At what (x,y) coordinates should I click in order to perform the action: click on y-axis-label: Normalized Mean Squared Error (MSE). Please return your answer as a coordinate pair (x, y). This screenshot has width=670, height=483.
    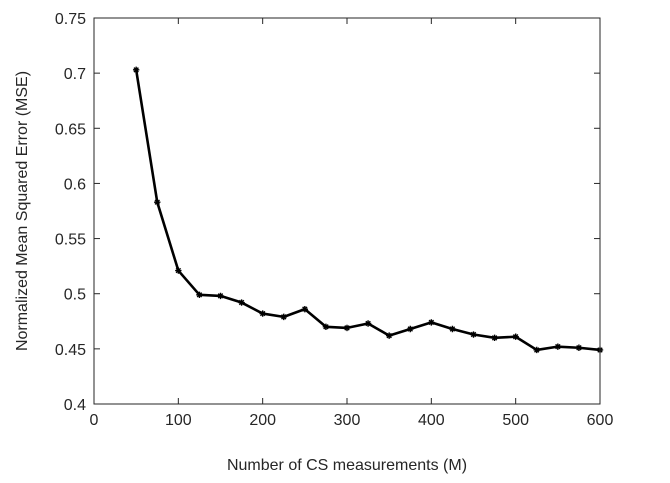
    Looking at the image, I should click on (22, 211).